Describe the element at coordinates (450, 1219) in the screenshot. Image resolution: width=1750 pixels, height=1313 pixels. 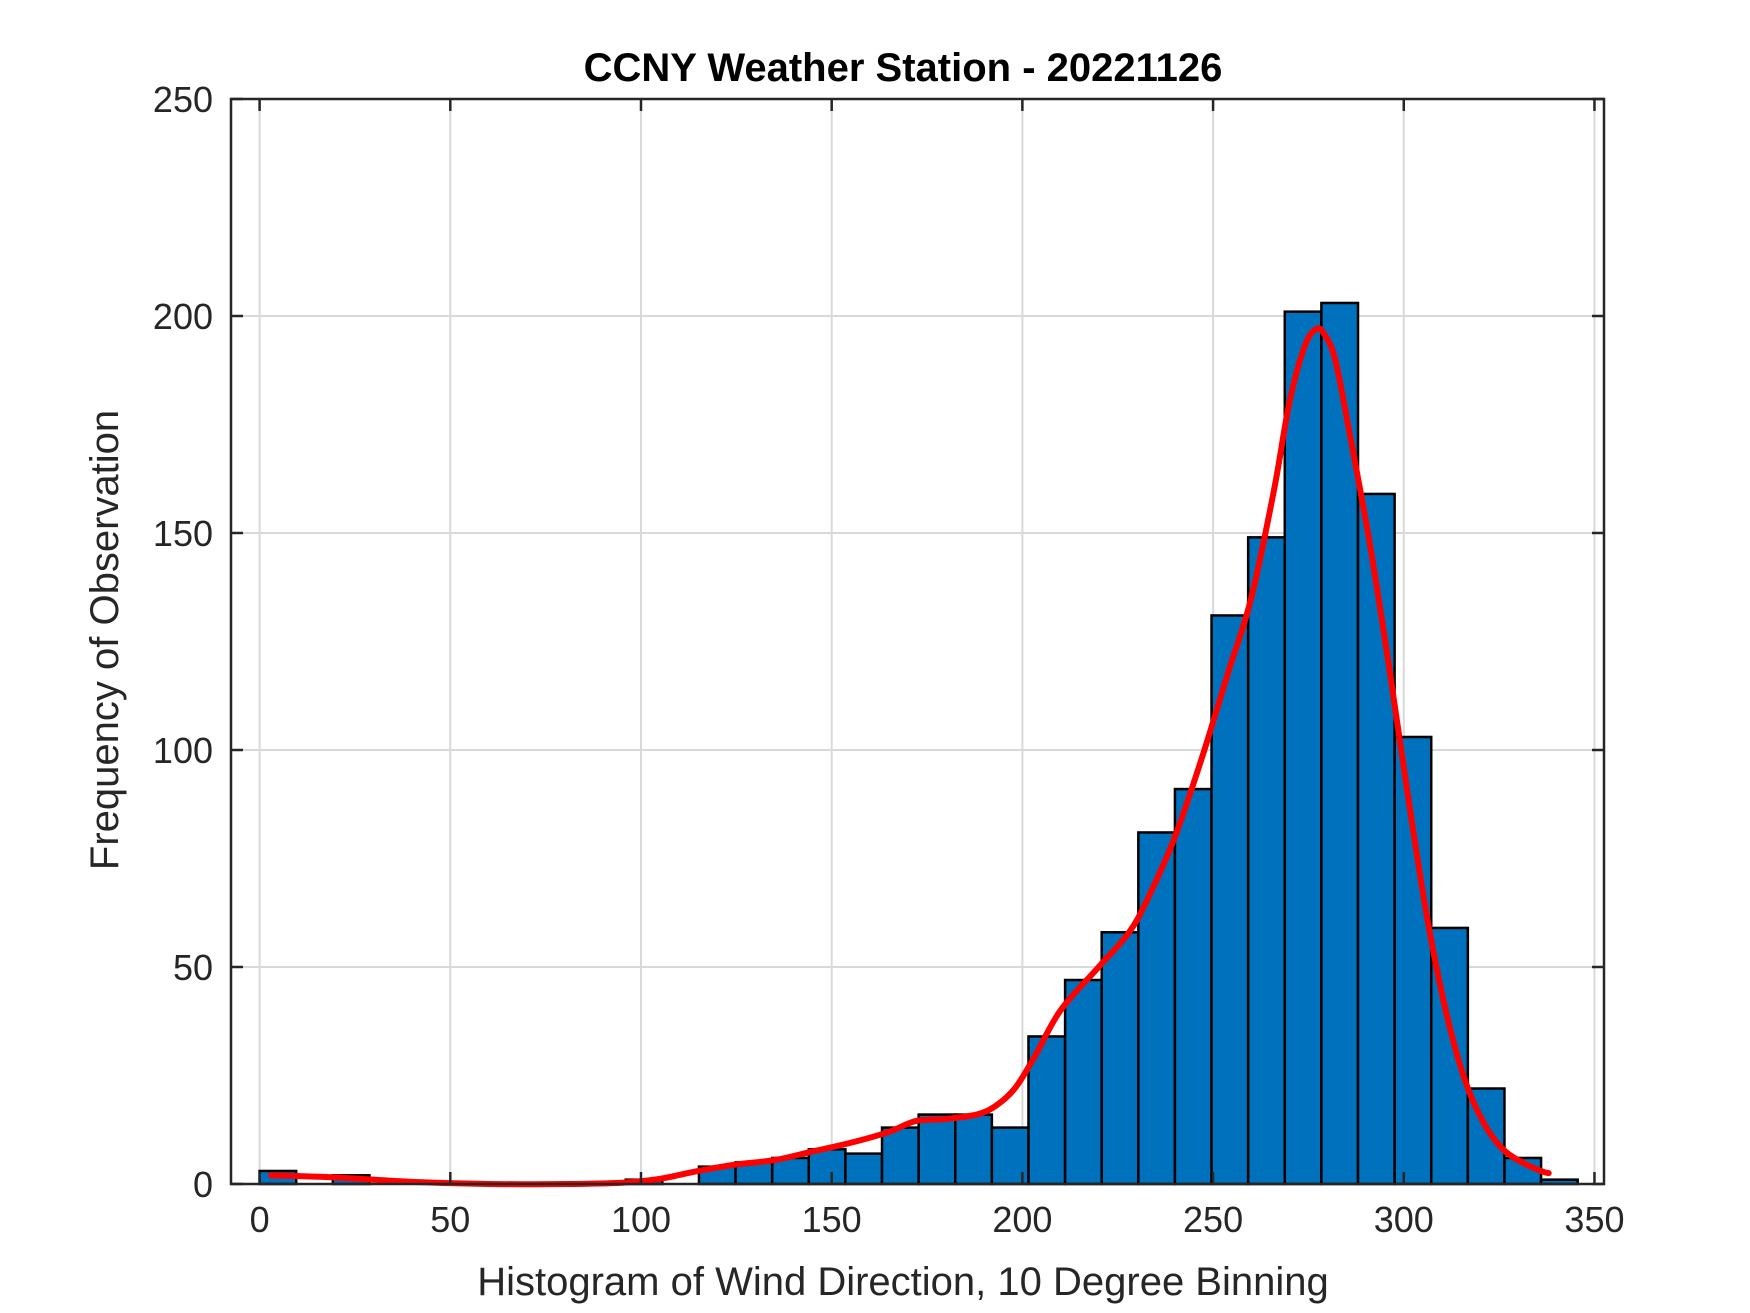
I see `x-tick-label: 50` at that location.